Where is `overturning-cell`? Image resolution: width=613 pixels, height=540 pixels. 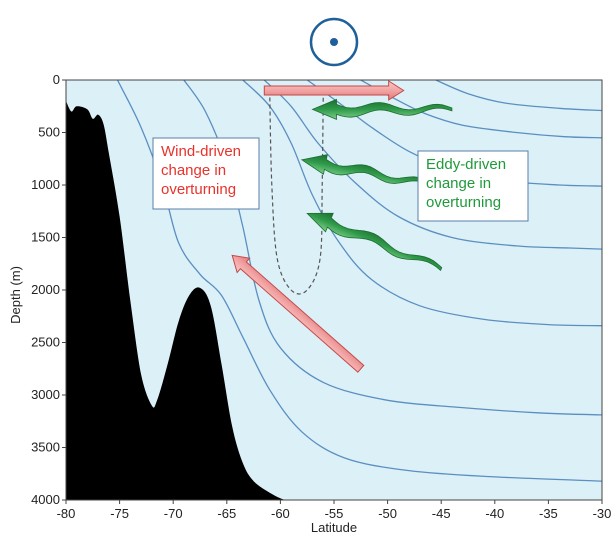 overturning-cell is located at coordinates (296, 192).